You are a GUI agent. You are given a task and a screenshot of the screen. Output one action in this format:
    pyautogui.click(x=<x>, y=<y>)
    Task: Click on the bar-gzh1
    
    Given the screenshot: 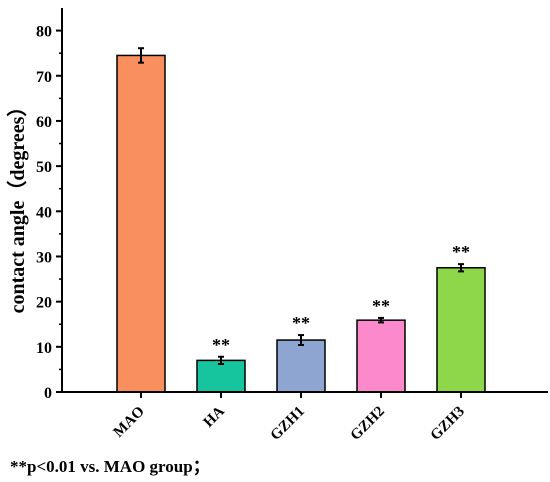 What is the action you would take?
    pyautogui.click(x=301, y=366)
    